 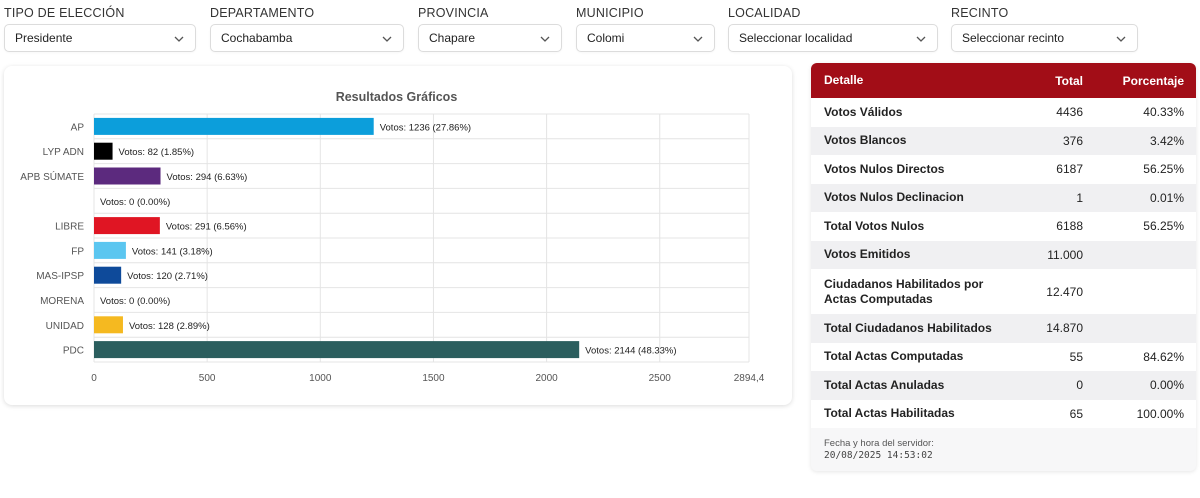 I want to click on data-label: Votos: 128 (2.89%), so click(x=169, y=326).